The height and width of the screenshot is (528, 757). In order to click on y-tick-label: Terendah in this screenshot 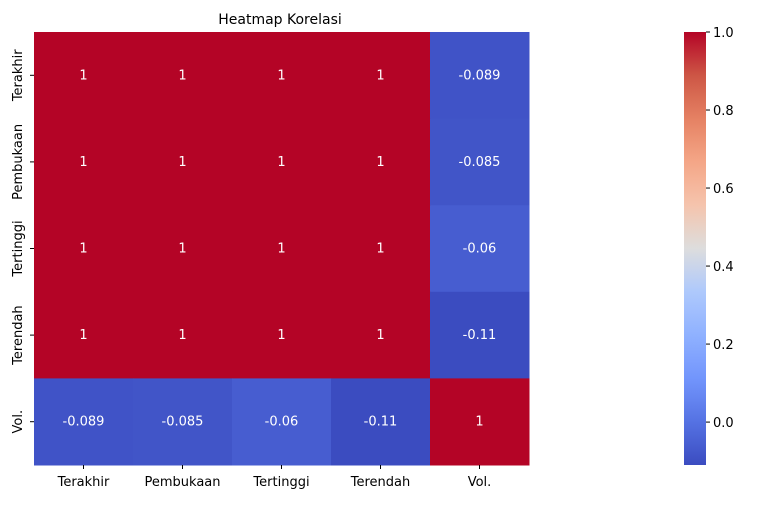, I will do `click(18, 335)`.